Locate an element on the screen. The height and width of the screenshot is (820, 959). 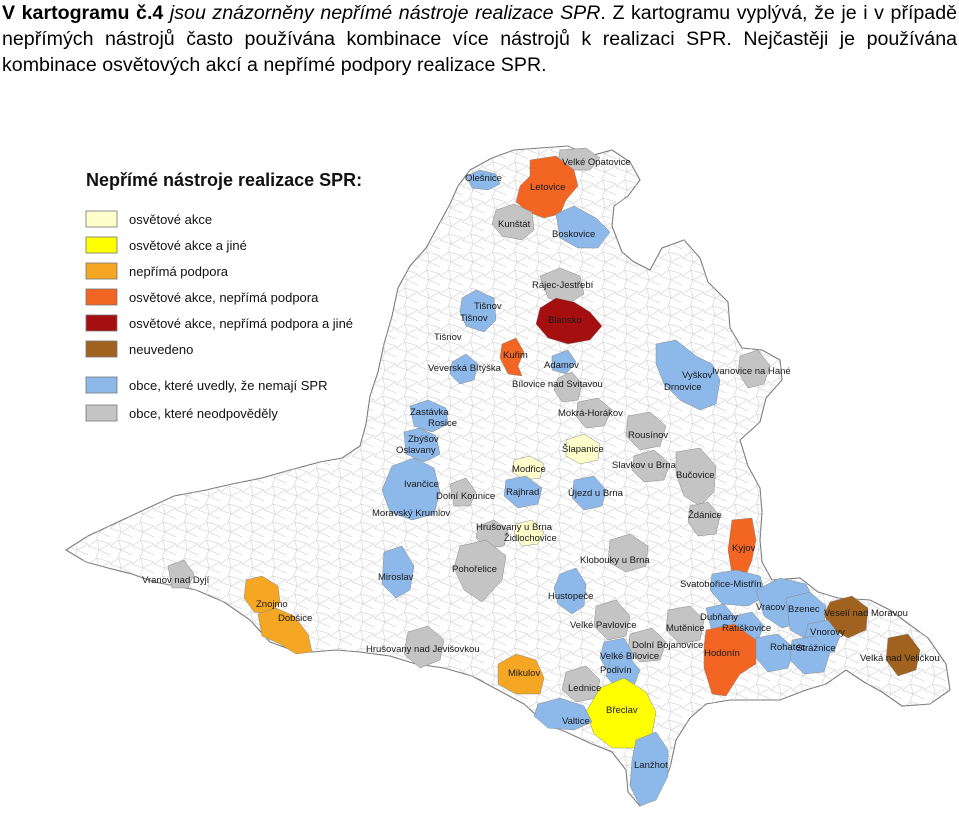
label-hustopece: Hustopeče is located at coordinates (570, 596).